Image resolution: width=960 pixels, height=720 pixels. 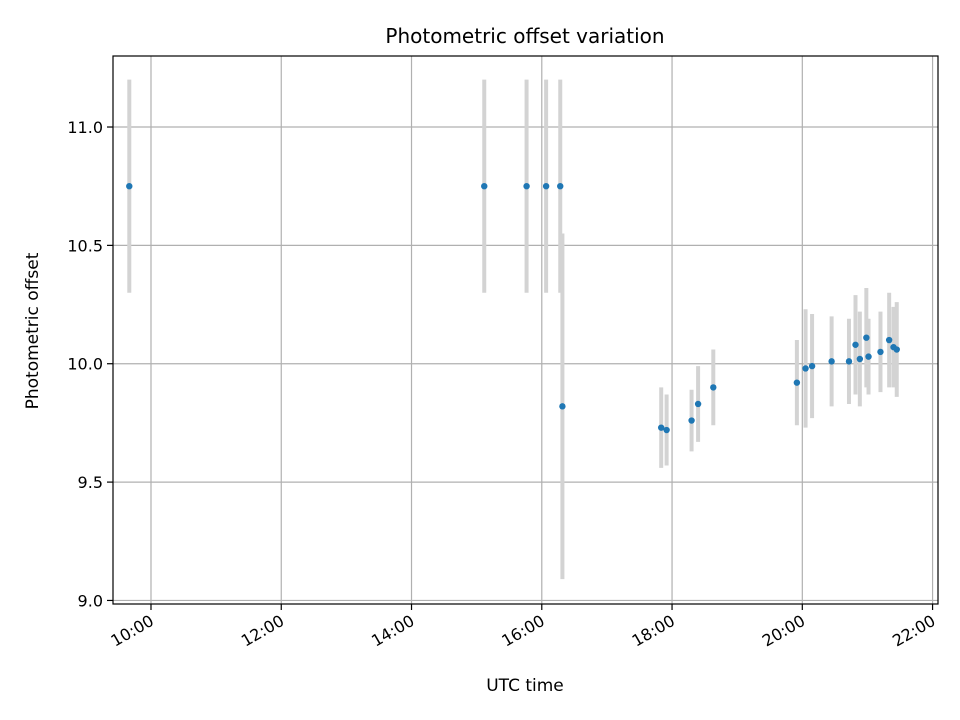 I want to click on y-tick-label: 10.0, so click(x=85, y=364).